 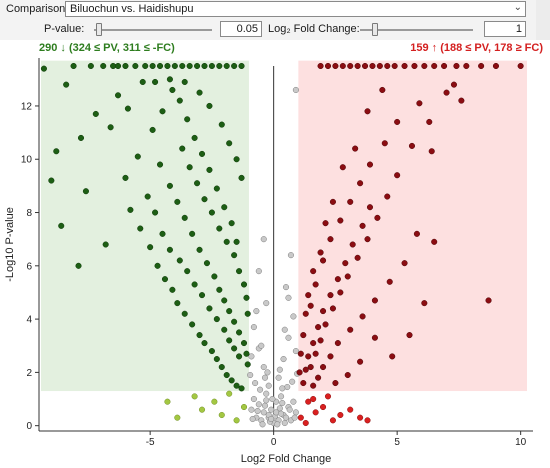 I want to click on y-tick-label: 0, so click(x=29, y=426).